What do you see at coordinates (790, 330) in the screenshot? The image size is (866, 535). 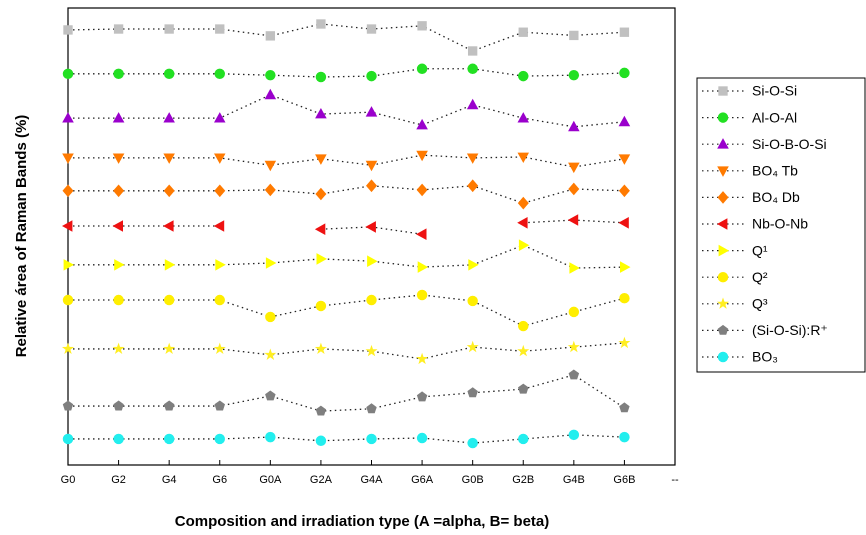 I see `legend-label: (Si-O-Si):R⁺` at bounding box center [790, 330].